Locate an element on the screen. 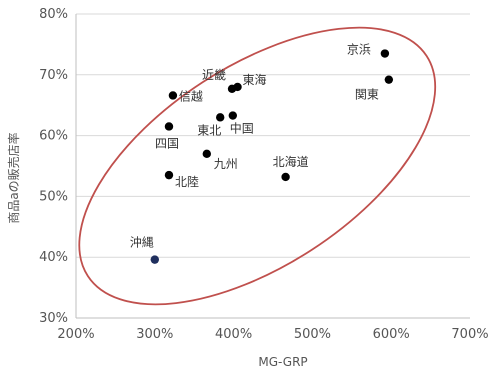 Image resolution: width=494 pixels, height=374 pixels. point-label: 東海 is located at coordinates (255, 79).